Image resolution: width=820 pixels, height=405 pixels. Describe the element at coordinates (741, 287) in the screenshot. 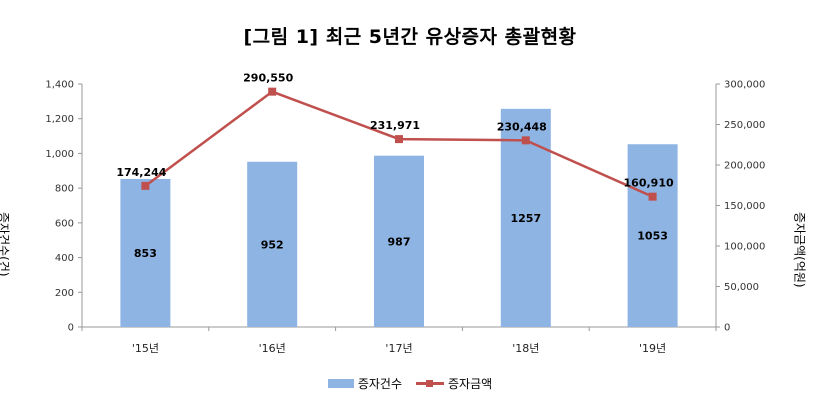

I see `y-tick-label-right: 50,000` at that location.